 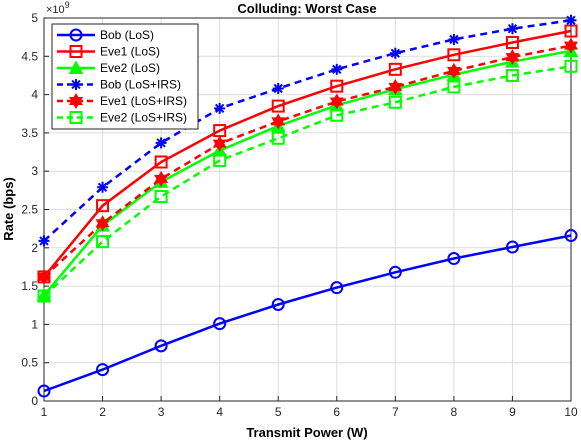 I want to click on x-tick-label: 2, so click(x=102, y=412).